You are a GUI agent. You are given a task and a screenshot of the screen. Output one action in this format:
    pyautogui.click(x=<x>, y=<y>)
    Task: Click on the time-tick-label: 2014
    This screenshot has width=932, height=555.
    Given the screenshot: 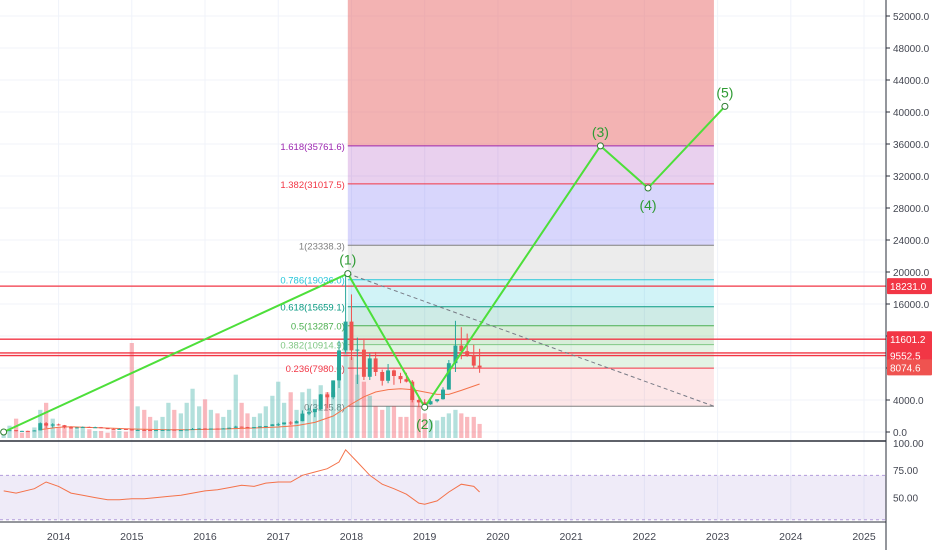 What is the action you would take?
    pyautogui.click(x=59, y=537)
    